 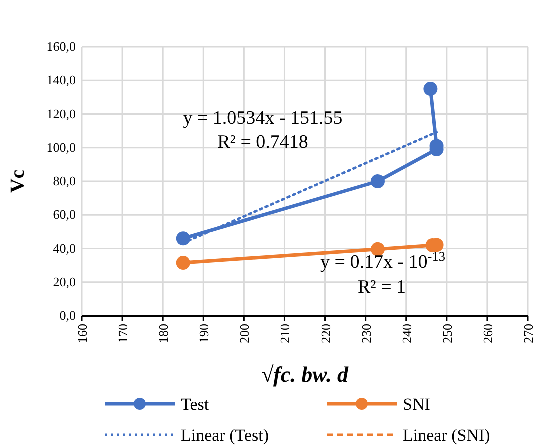 What do you see at coordinates (204, 334) in the screenshot?
I see `x-tick-label: 190` at bounding box center [204, 334].